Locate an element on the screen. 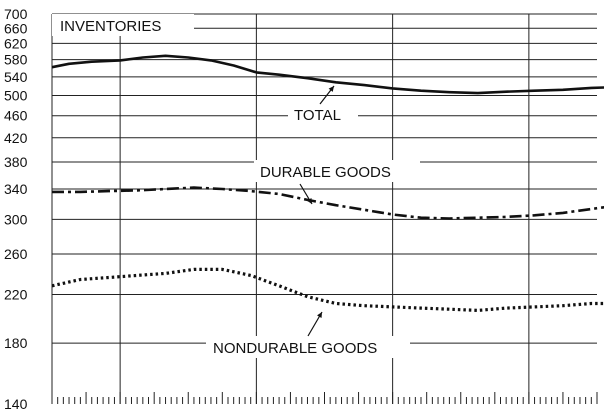 The height and width of the screenshot is (409, 604). label-total: TOTAL is located at coordinates (317, 115).